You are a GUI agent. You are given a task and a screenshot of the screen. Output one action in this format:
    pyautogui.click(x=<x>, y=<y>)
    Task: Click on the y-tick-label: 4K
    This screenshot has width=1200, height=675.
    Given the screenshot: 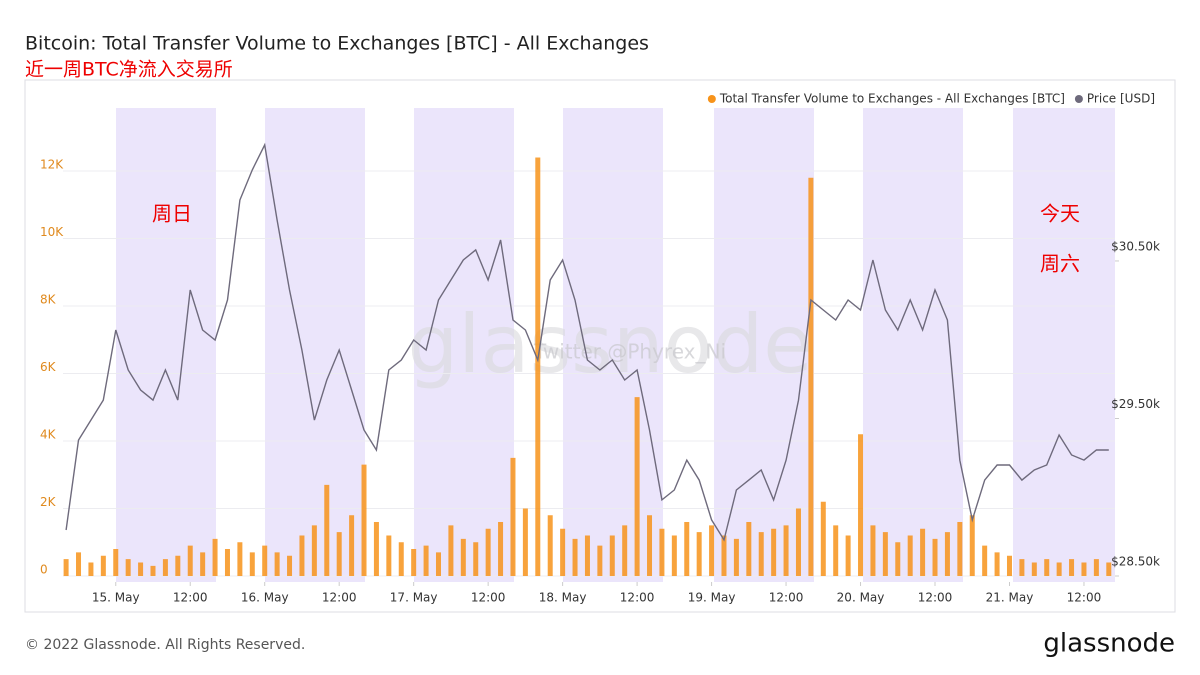 What is the action you would take?
    pyautogui.click(x=48, y=434)
    